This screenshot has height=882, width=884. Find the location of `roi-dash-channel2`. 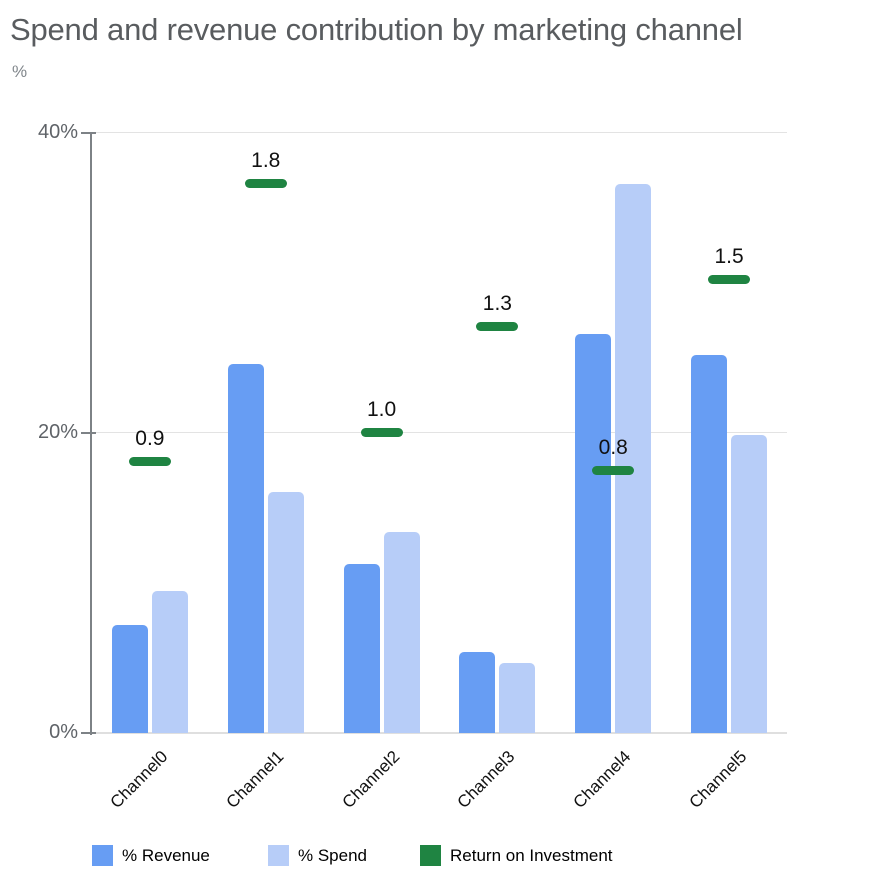

roi-dash-channel2 is located at coordinates (381, 432).